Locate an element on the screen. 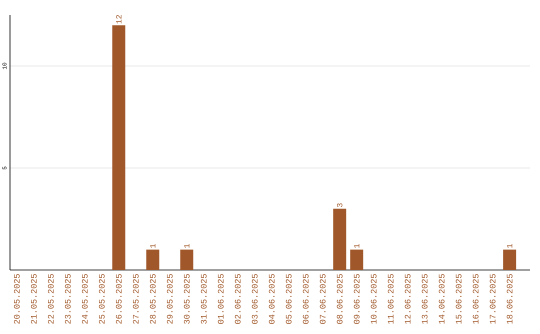 This screenshot has width=540, height=334. x-tick-label: 24.05.2025 is located at coordinates (85, 299).